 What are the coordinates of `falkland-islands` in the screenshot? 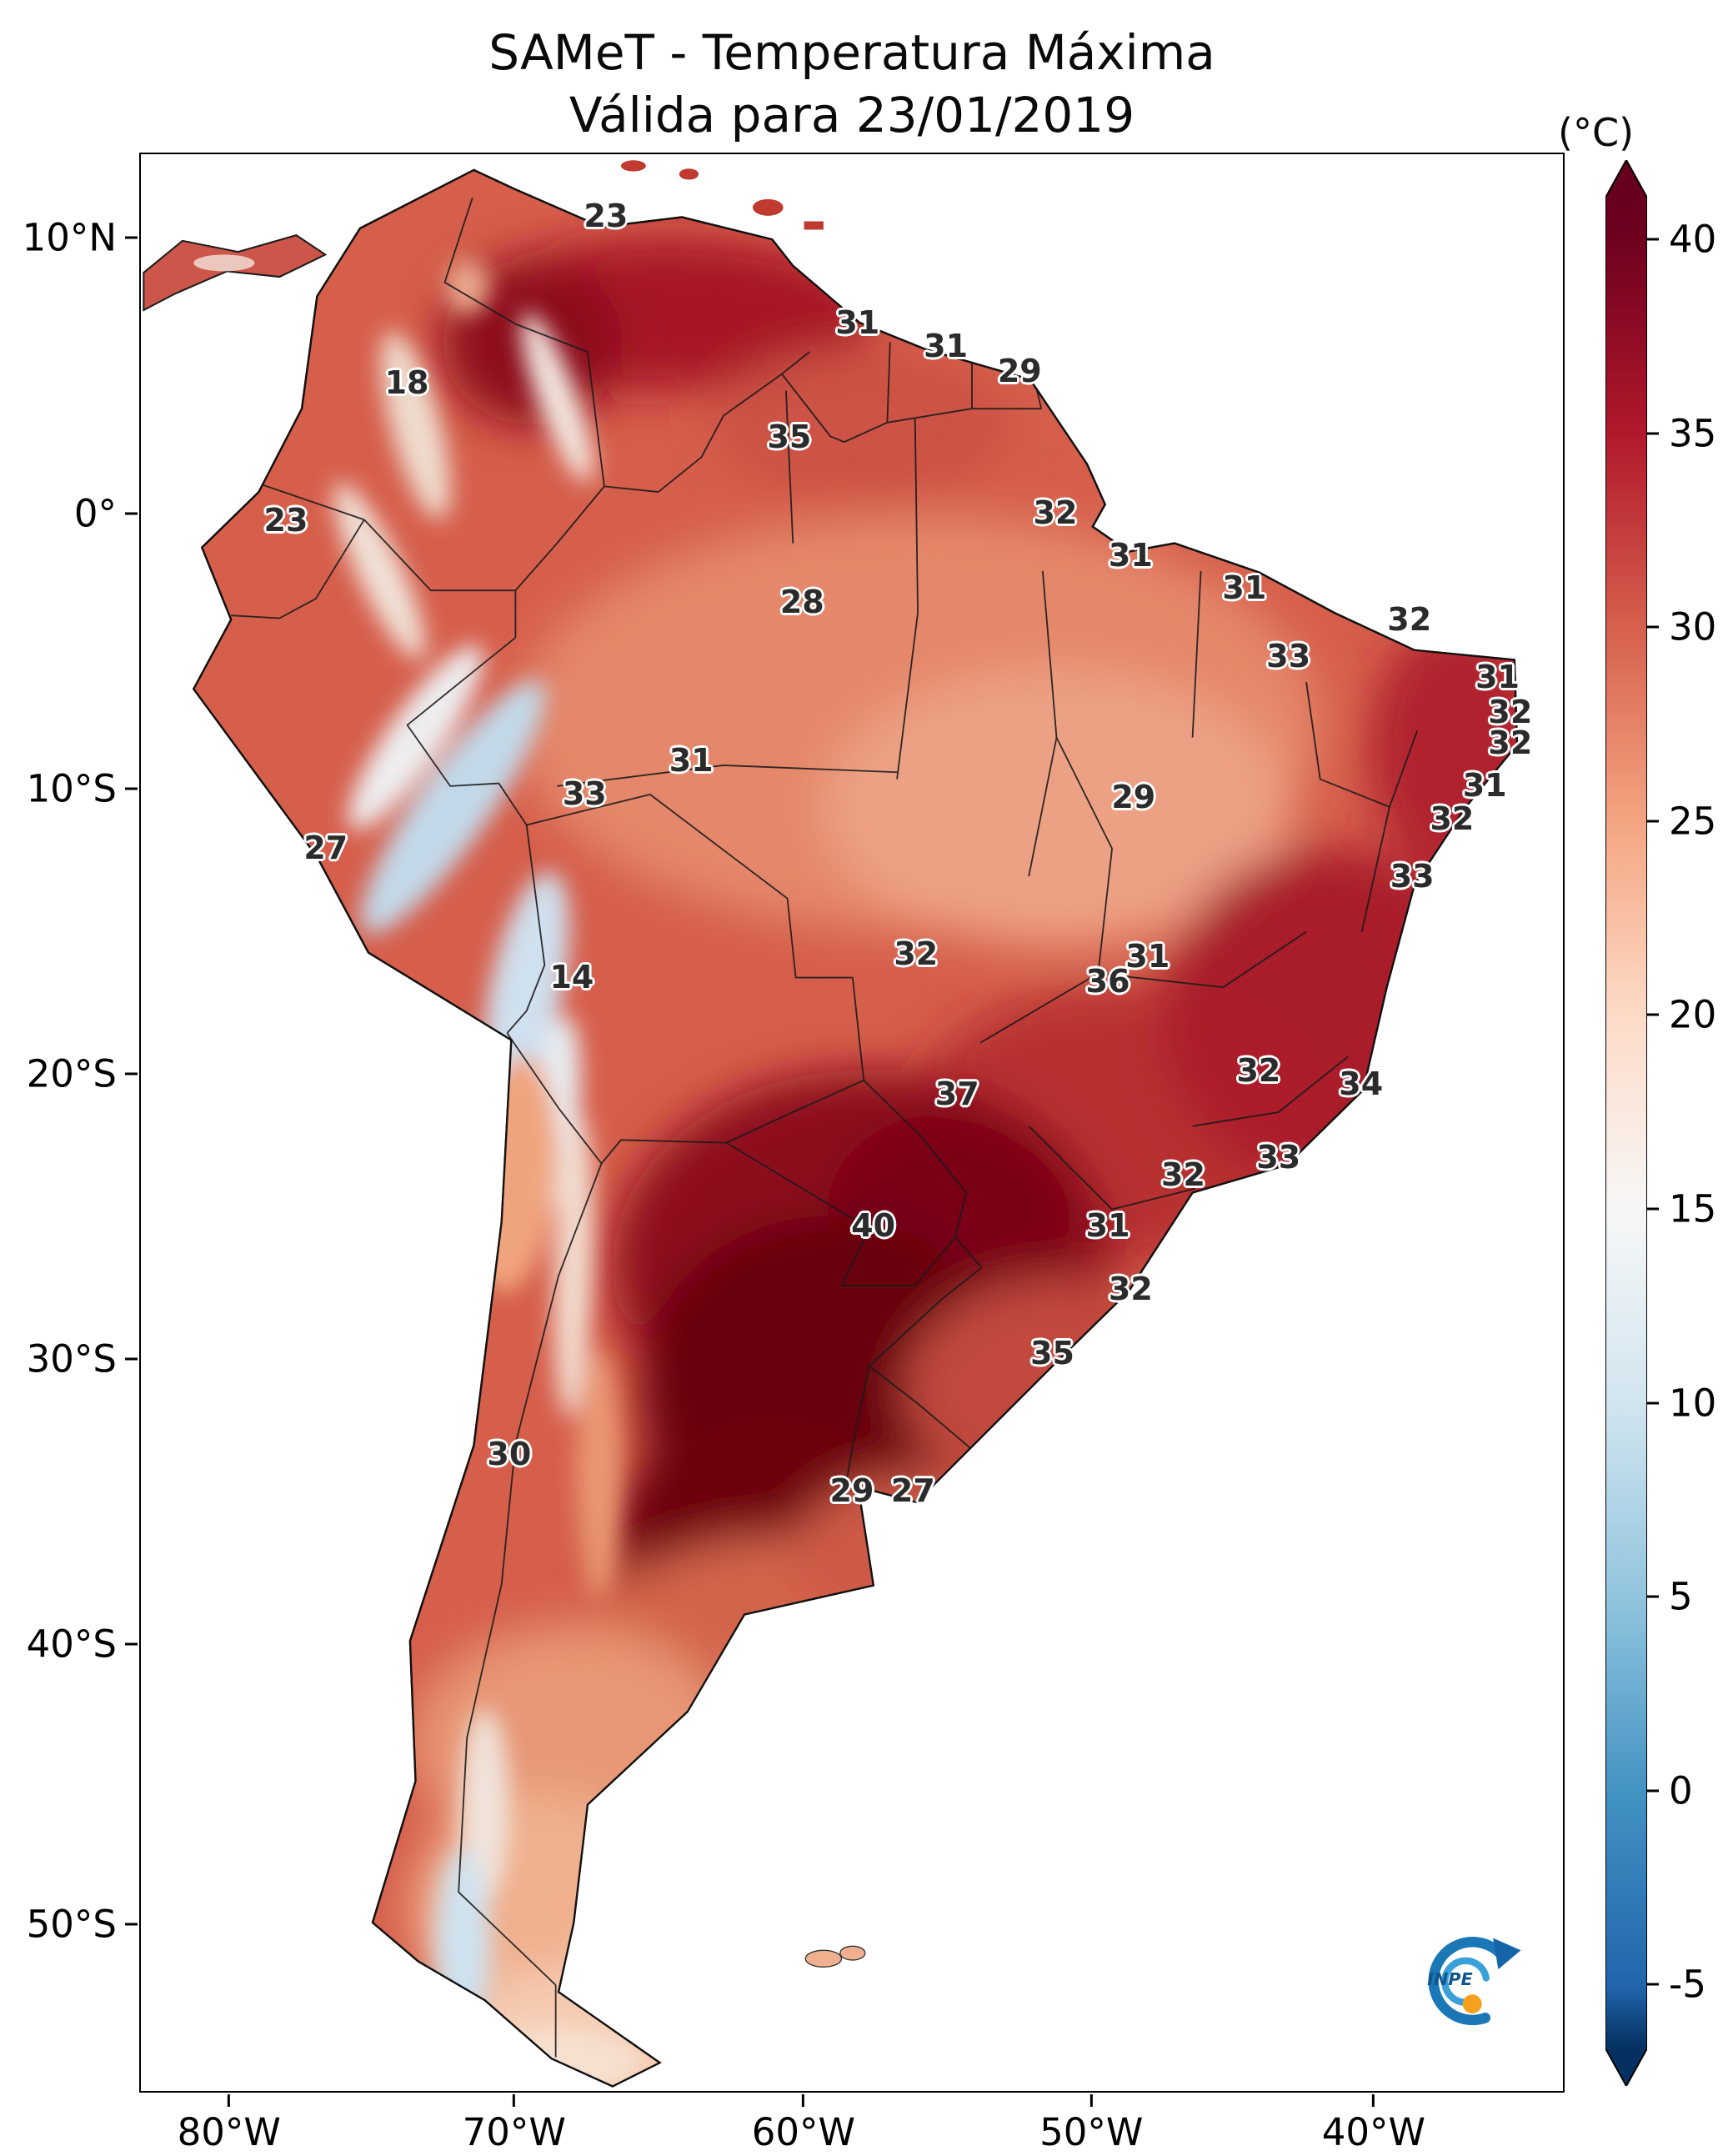 It's located at (835, 1957).